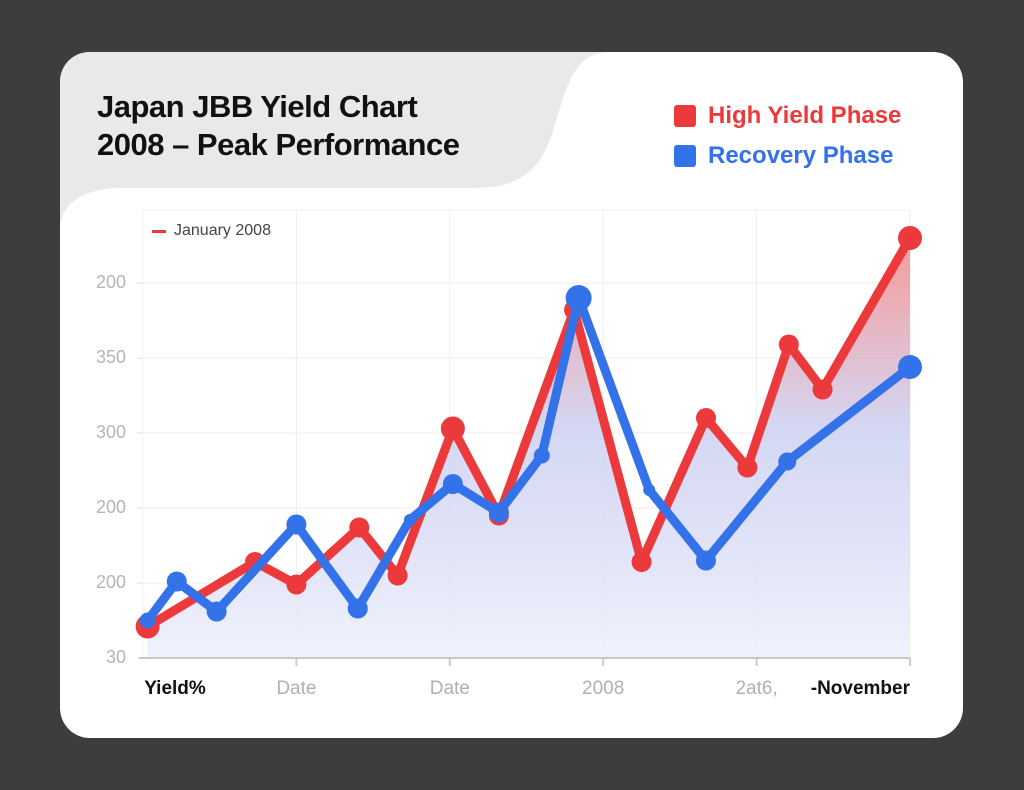  I want to click on y-tick-label: 300, so click(110, 432).